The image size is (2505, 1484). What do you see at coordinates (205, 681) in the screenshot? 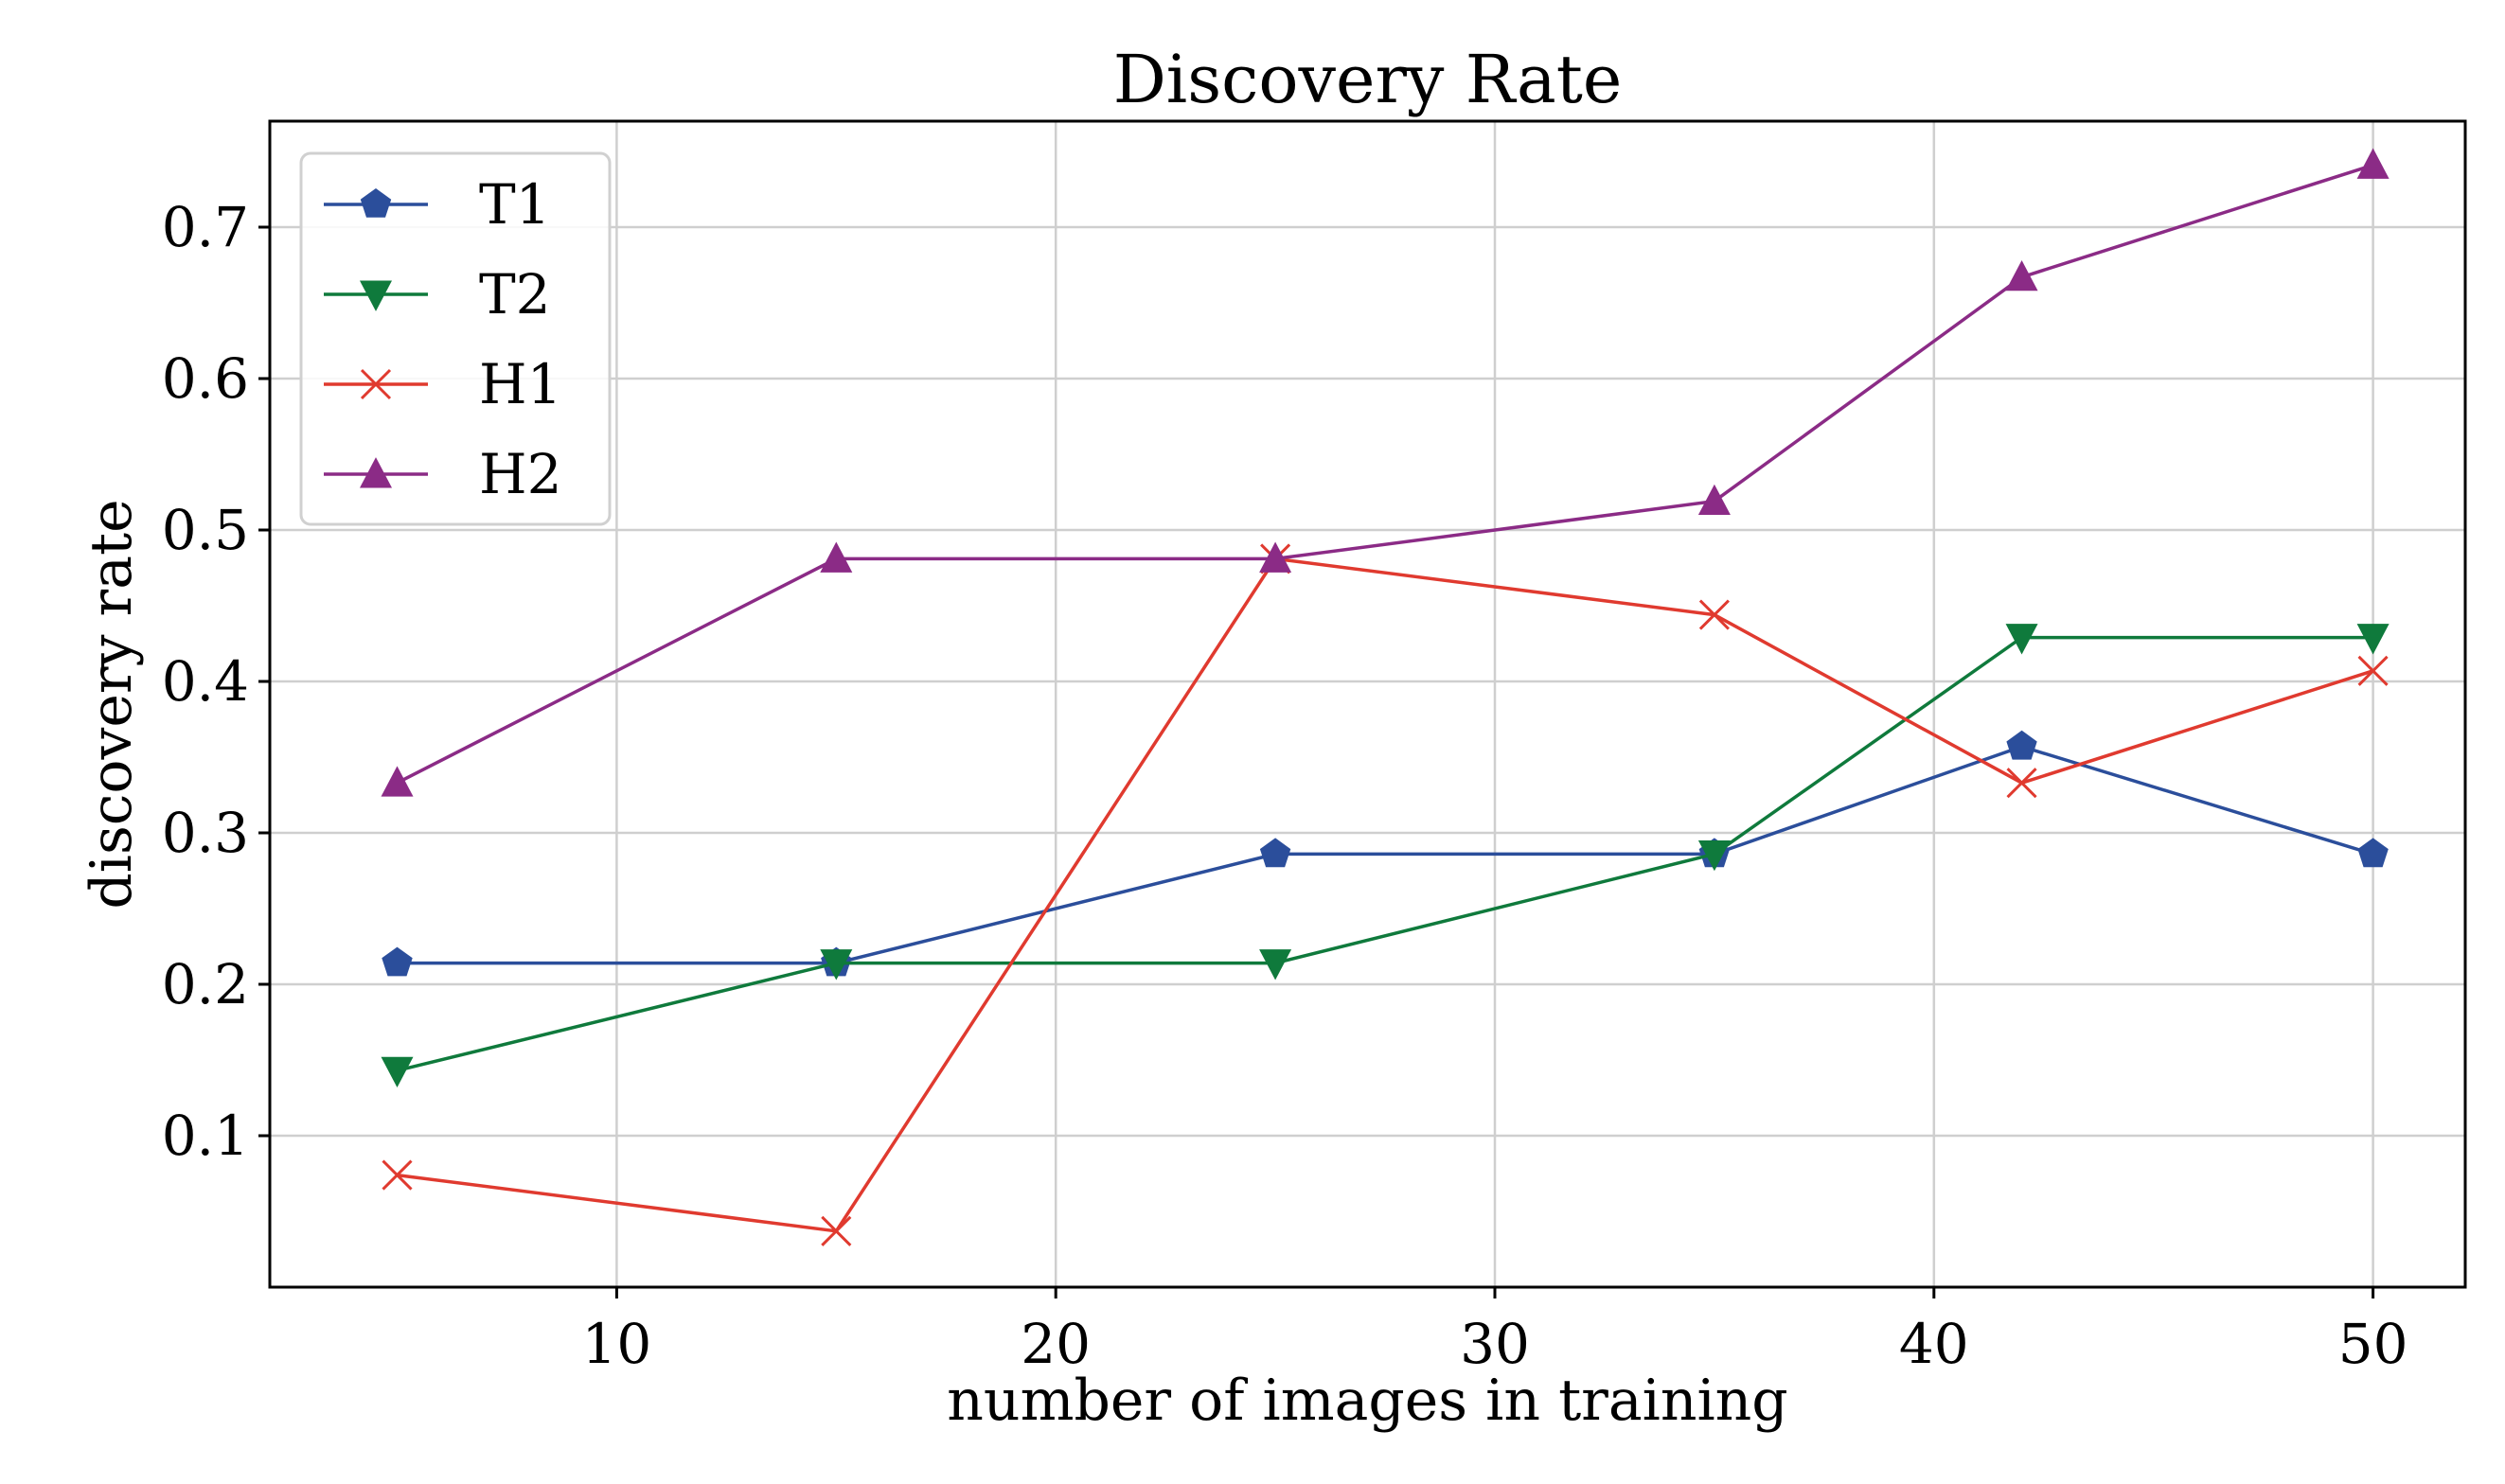
I see `y-tick-label: 0.4` at bounding box center [205, 681].